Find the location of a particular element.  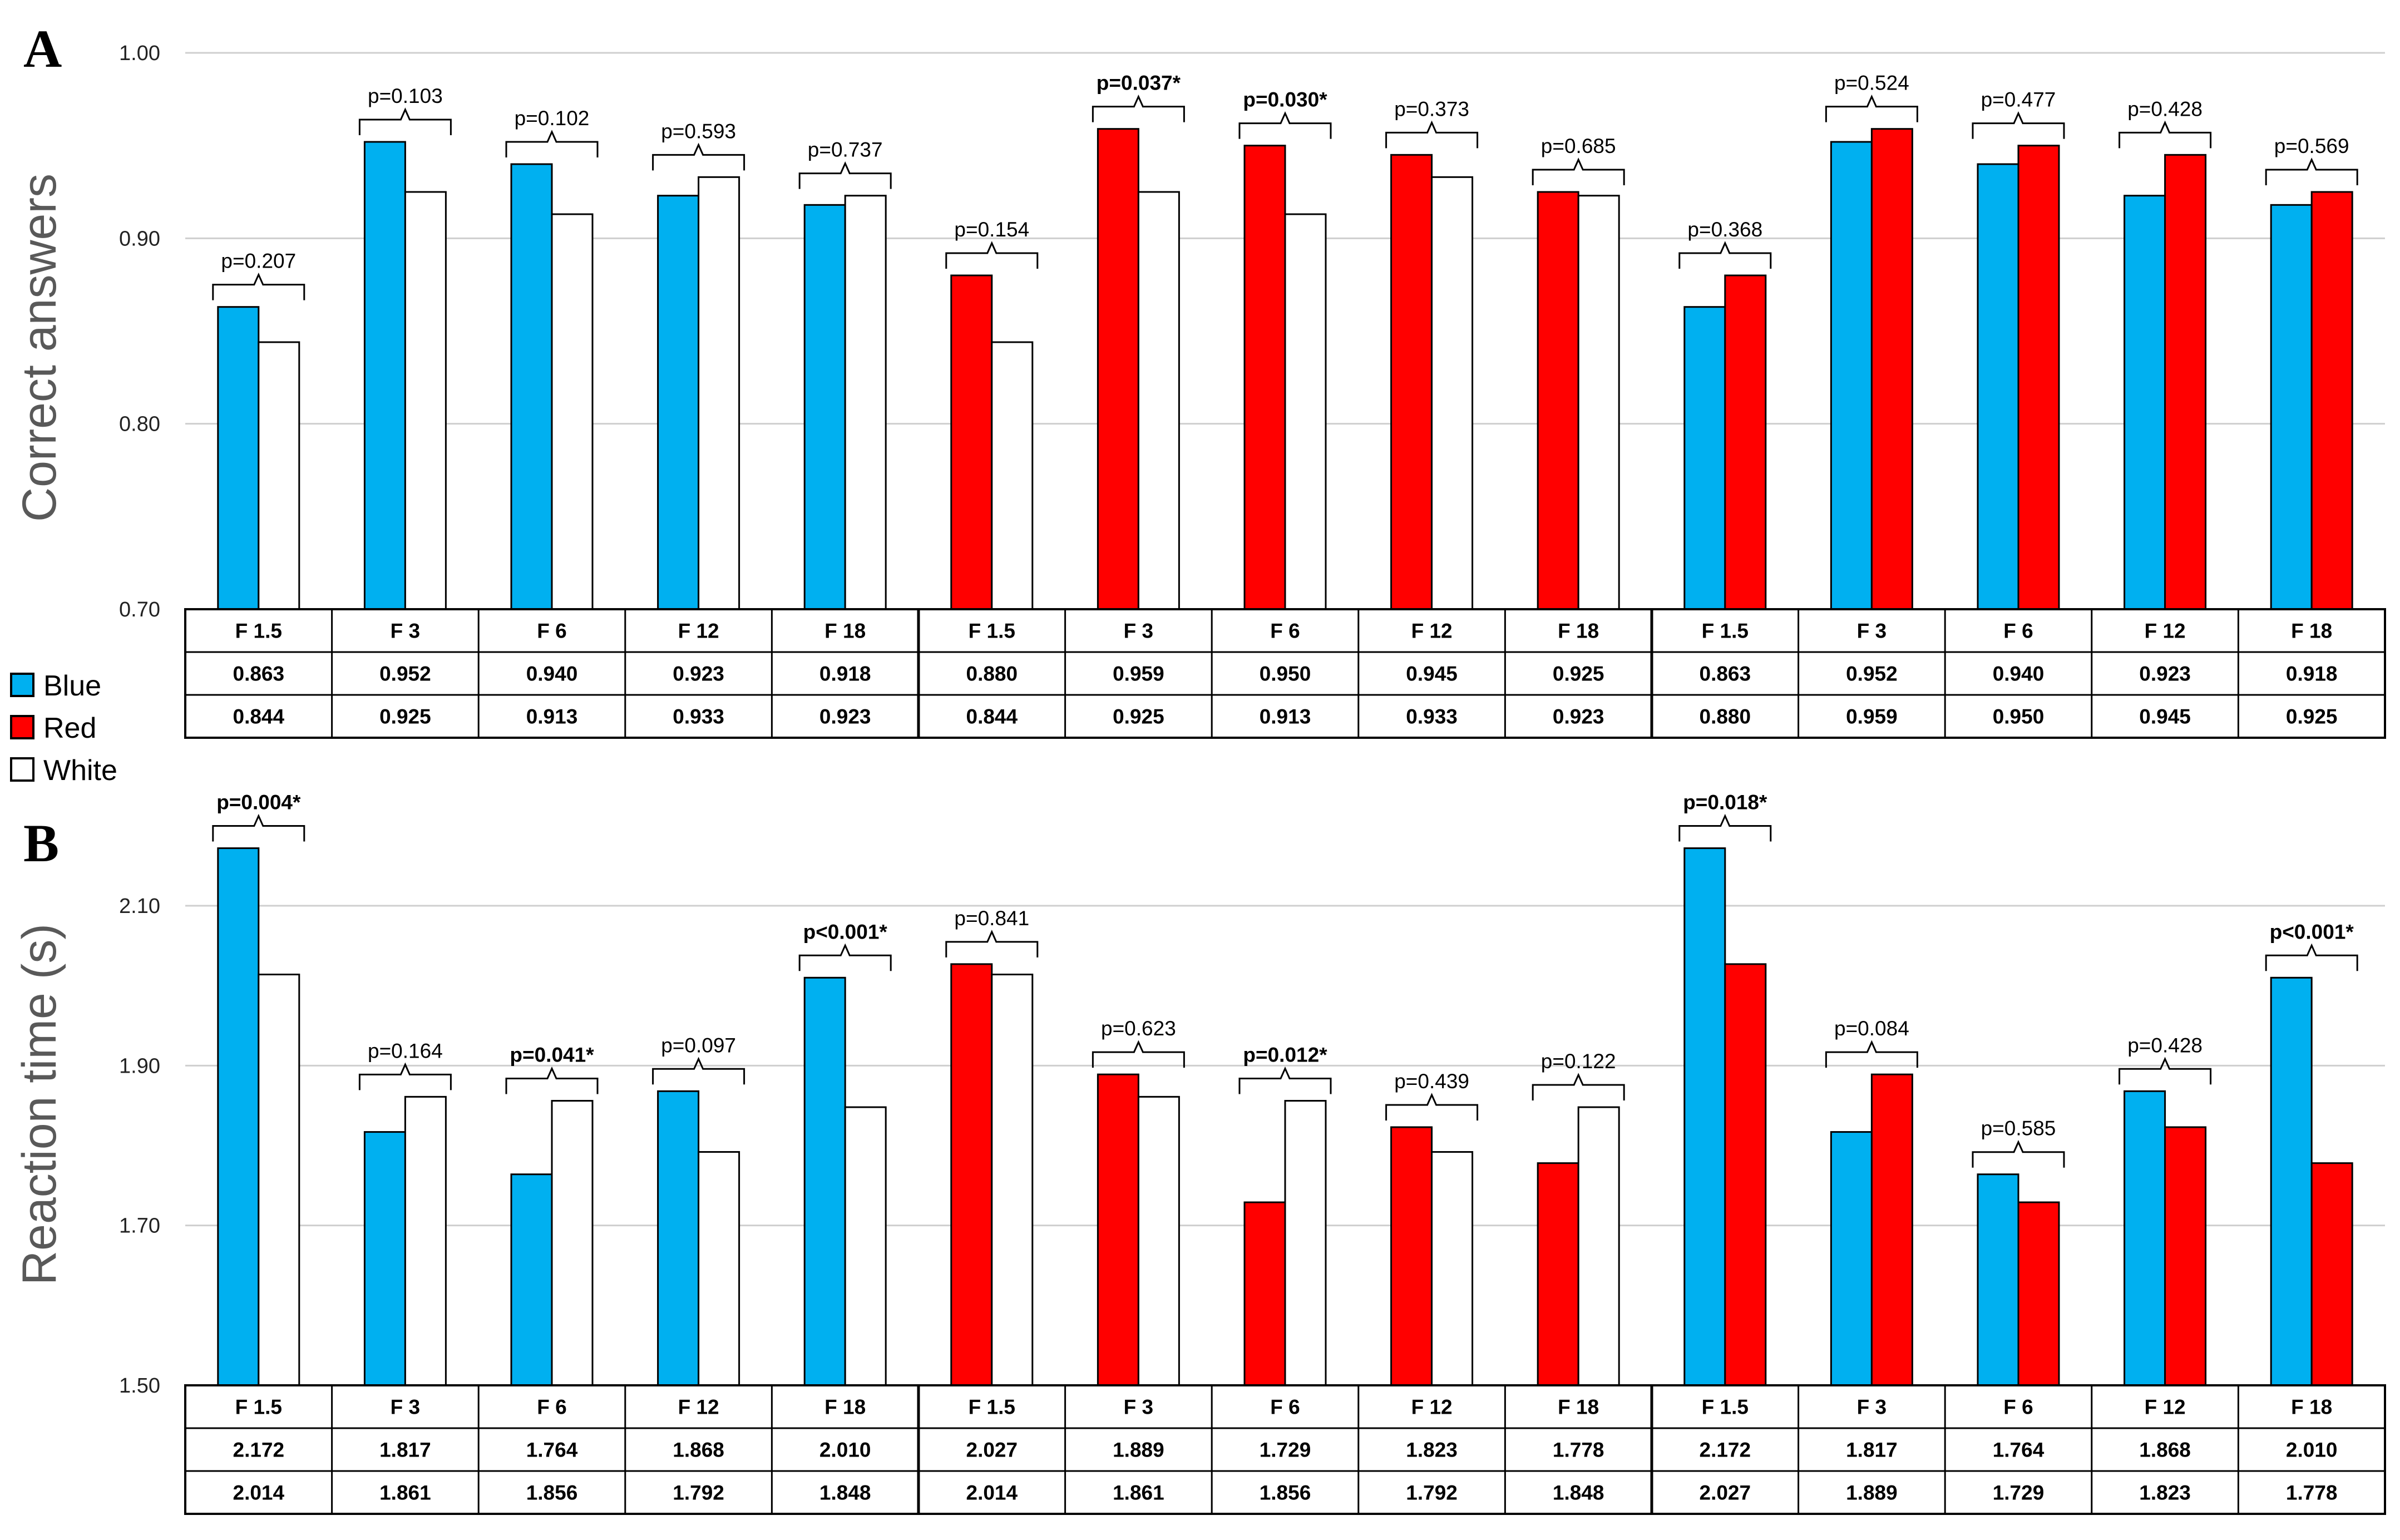

p-value-label: p=0.102 is located at coordinates (552, 118).